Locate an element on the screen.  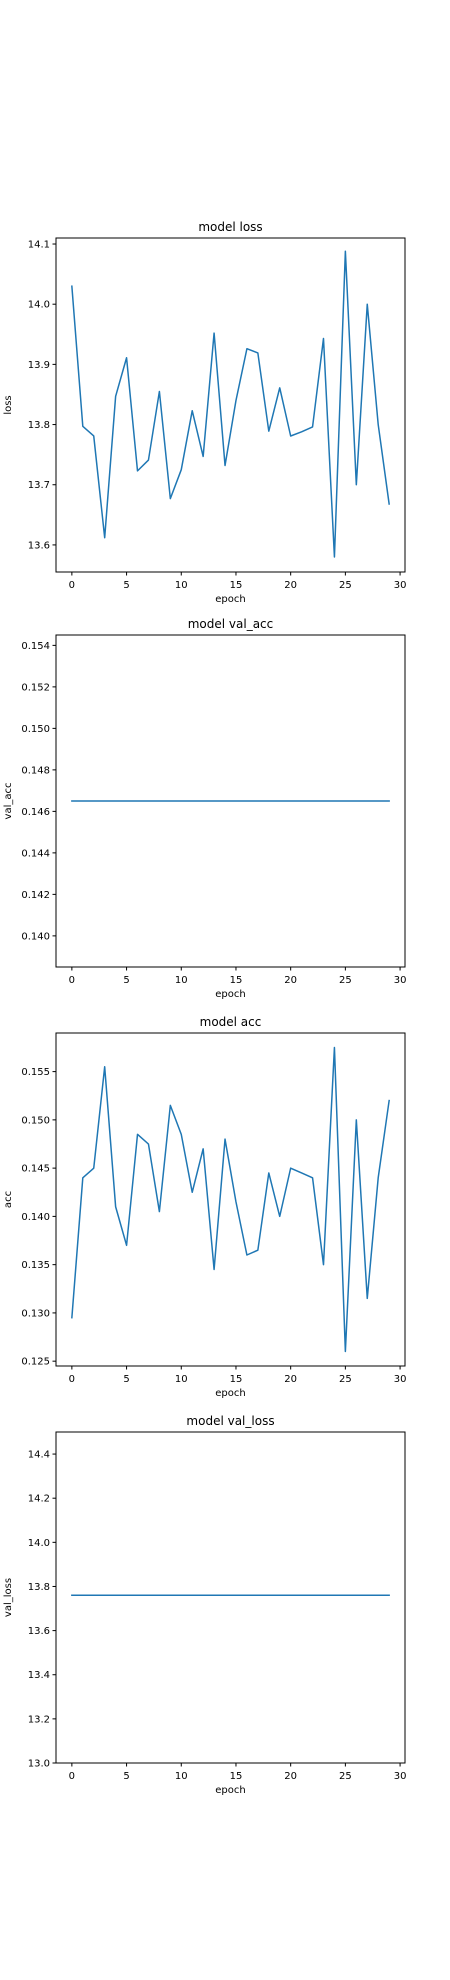
chart-title: model loss is located at coordinates (230, 227).